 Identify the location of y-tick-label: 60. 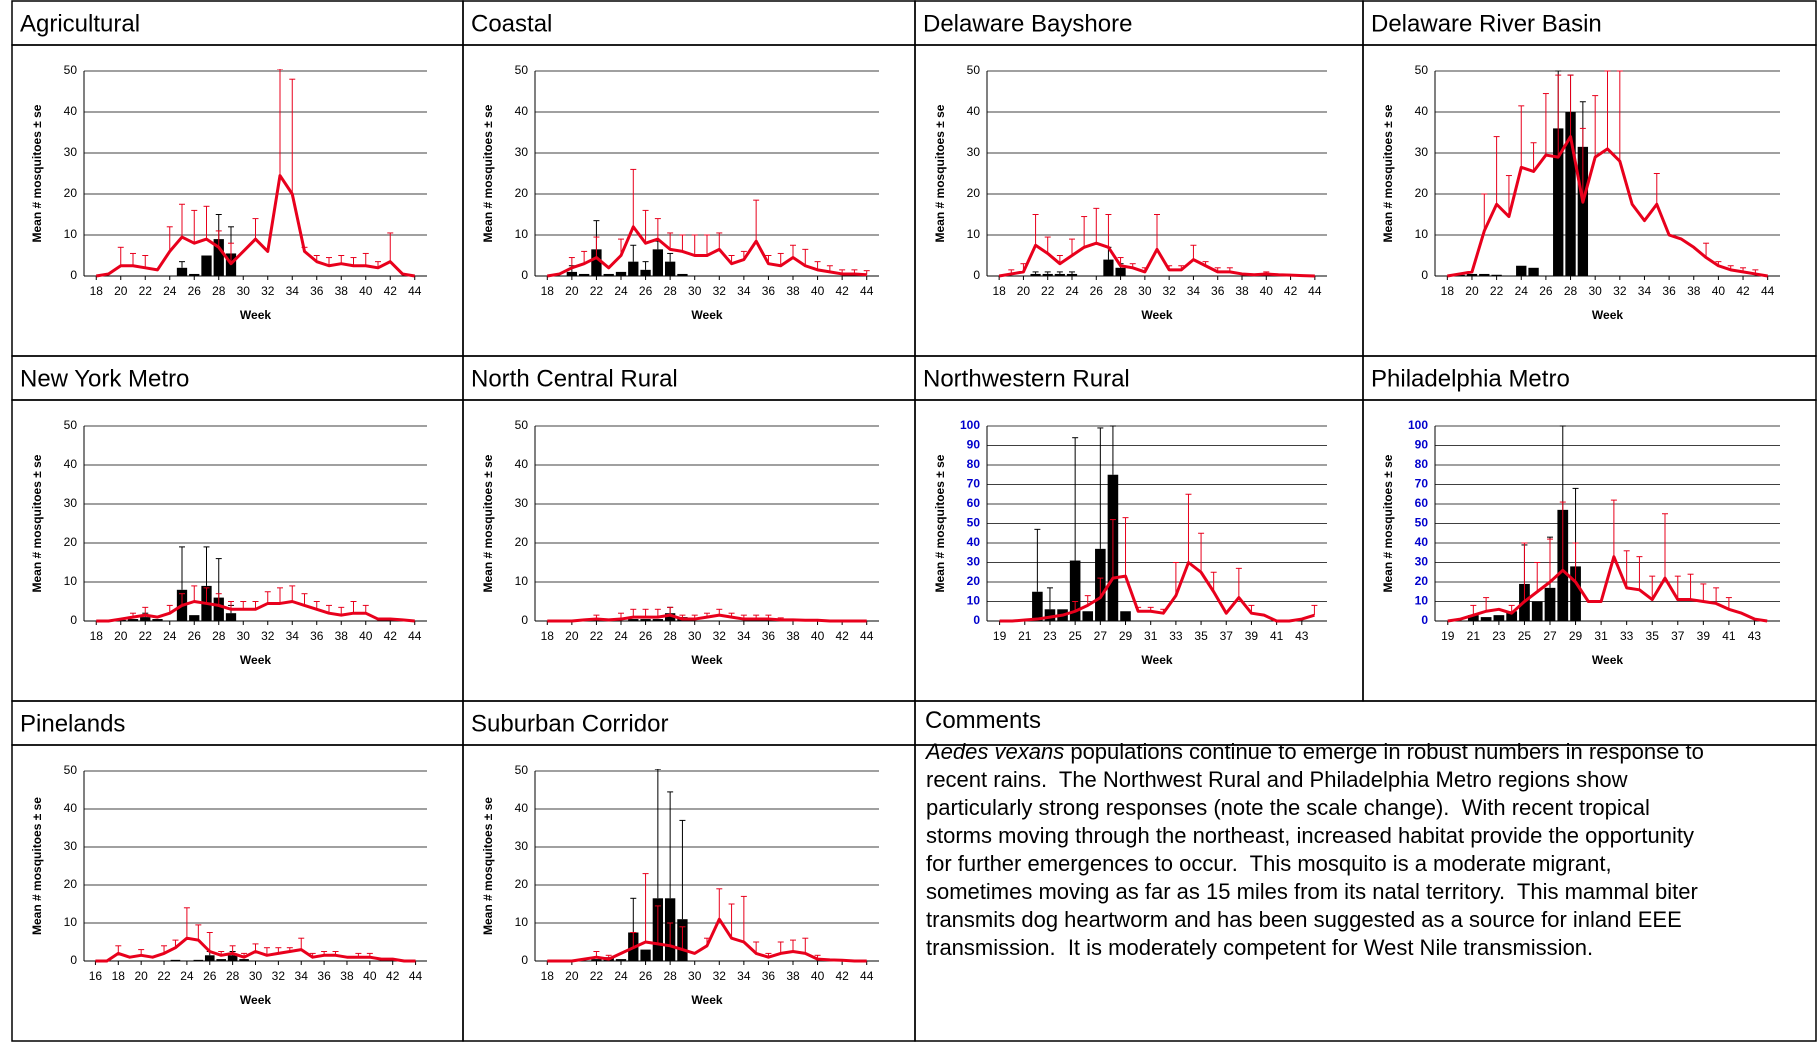
(1422, 503).